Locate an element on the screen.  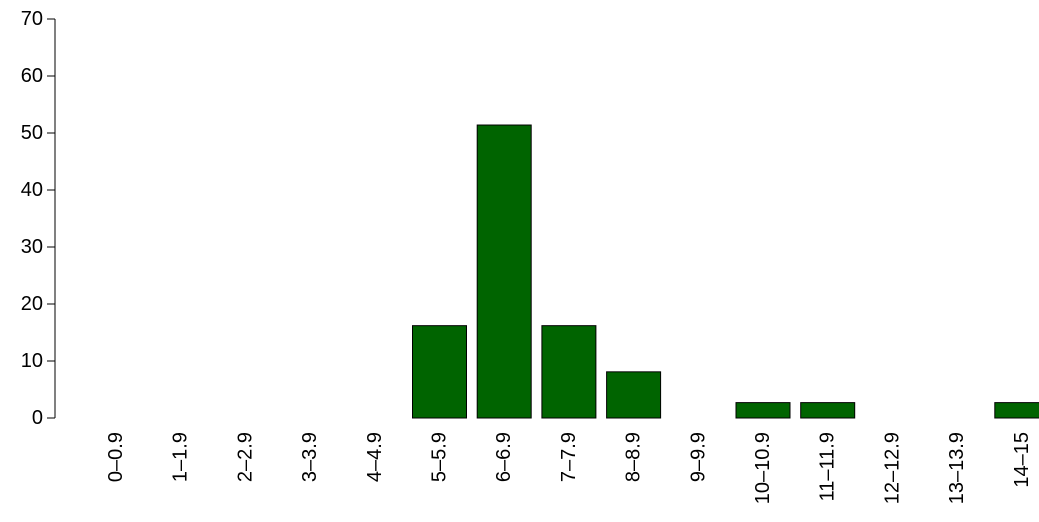
x-tick-label: 8–8.9 is located at coordinates (634, 457).